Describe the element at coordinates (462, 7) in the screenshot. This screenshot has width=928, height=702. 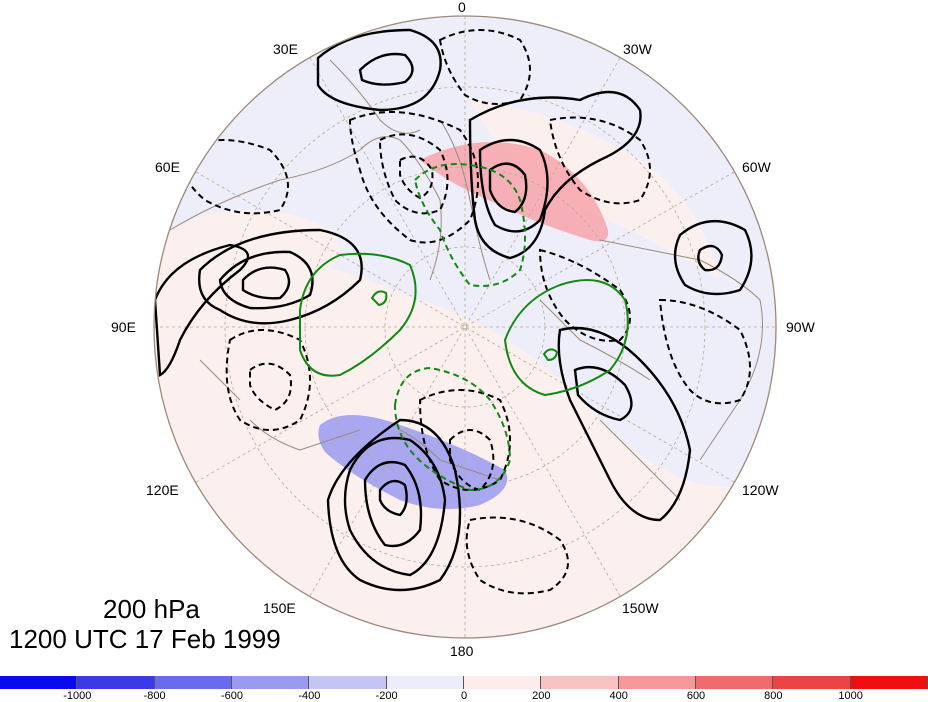
I see `lon-label-0: 0` at that location.